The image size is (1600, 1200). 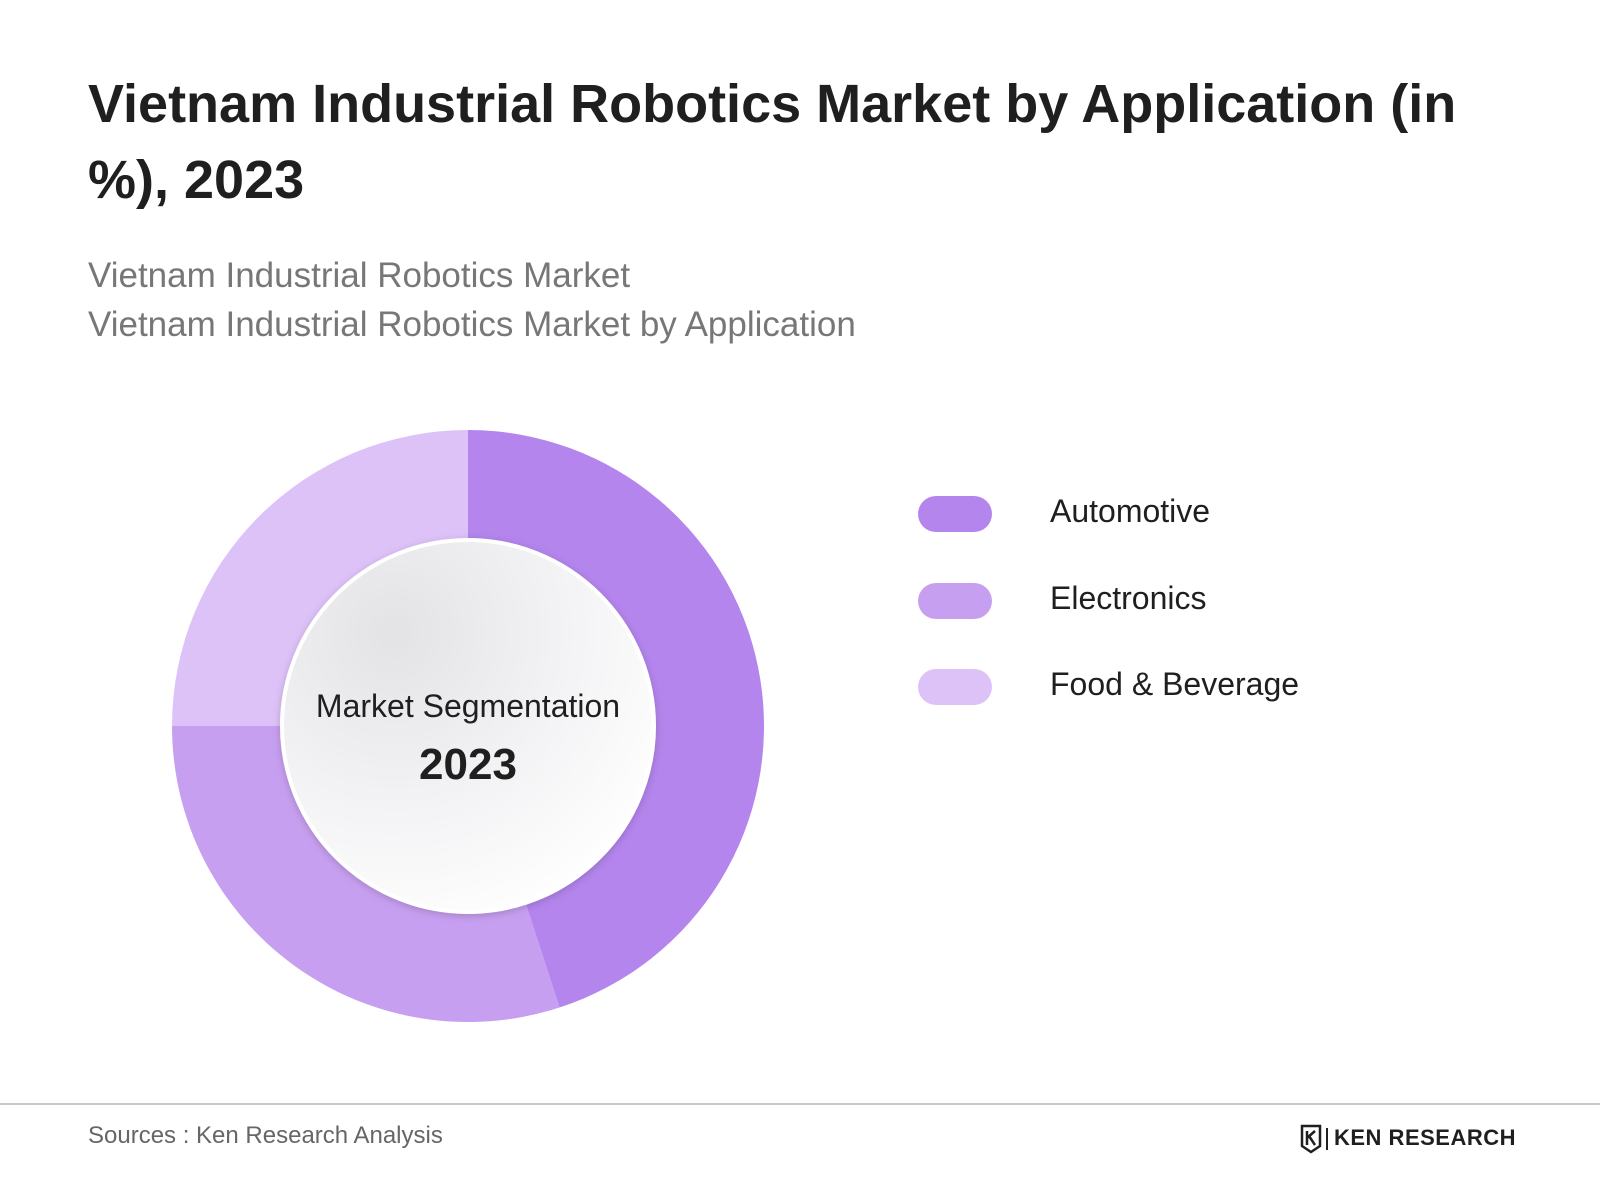 I want to click on legend-swatch-food-beverage, so click(x=955, y=687).